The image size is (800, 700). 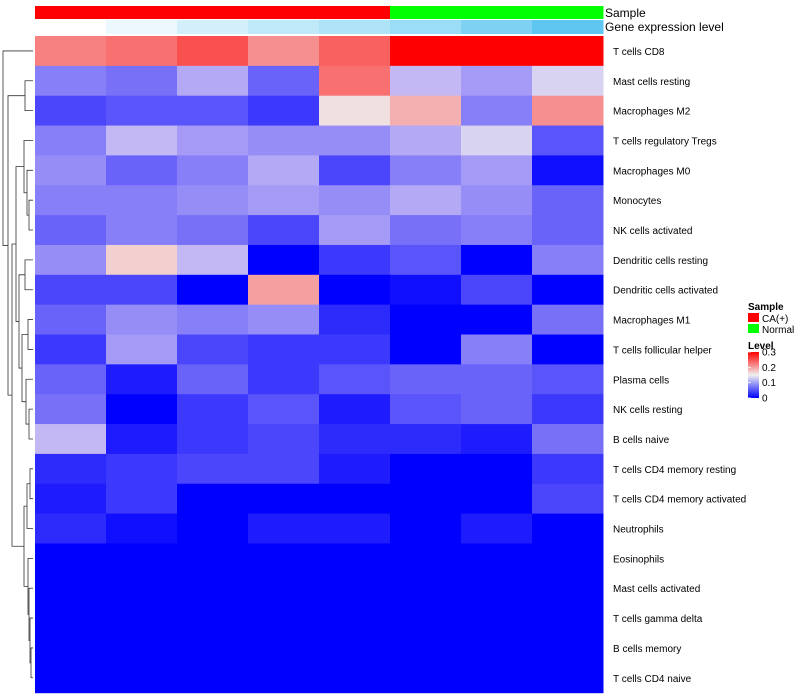 I want to click on row-label: Dendritic cells resting, so click(x=660, y=261).